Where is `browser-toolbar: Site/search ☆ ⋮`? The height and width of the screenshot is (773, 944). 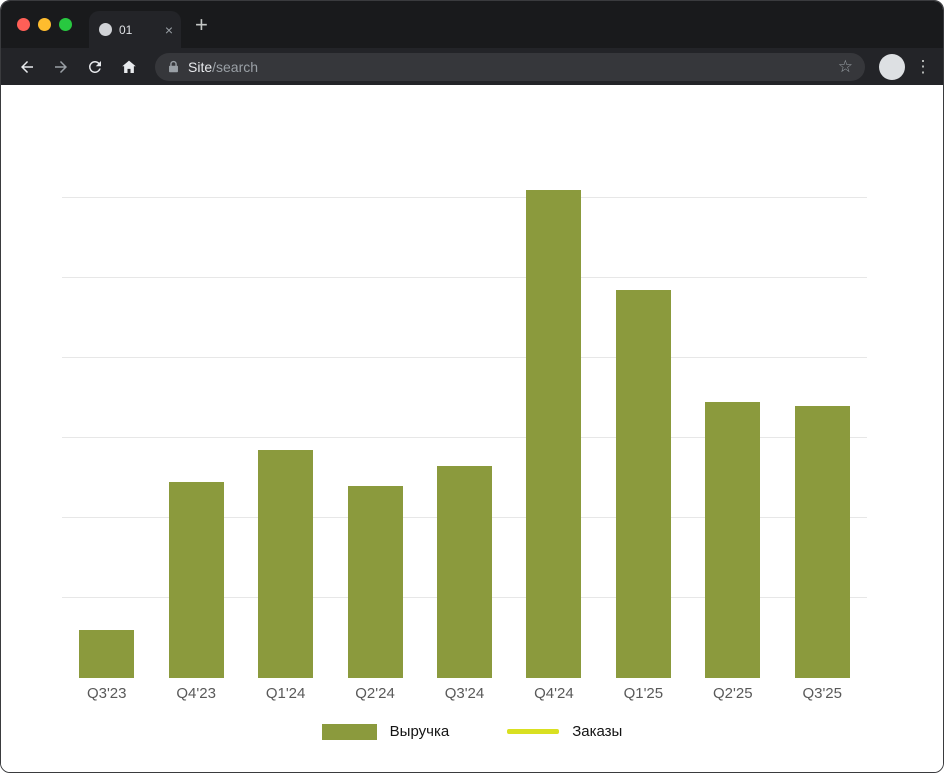 browser-toolbar: Site/search ☆ ⋮ is located at coordinates (472, 66).